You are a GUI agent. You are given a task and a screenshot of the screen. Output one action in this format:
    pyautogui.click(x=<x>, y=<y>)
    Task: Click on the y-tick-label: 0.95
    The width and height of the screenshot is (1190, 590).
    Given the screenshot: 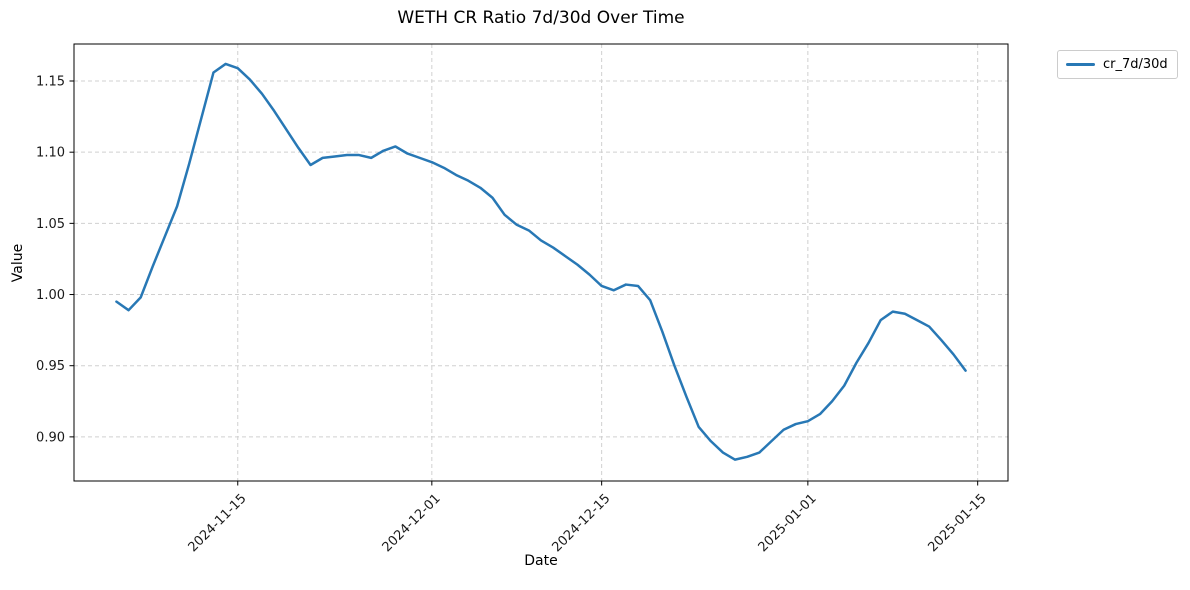 What is the action you would take?
    pyautogui.click(x=50, y=366)
    